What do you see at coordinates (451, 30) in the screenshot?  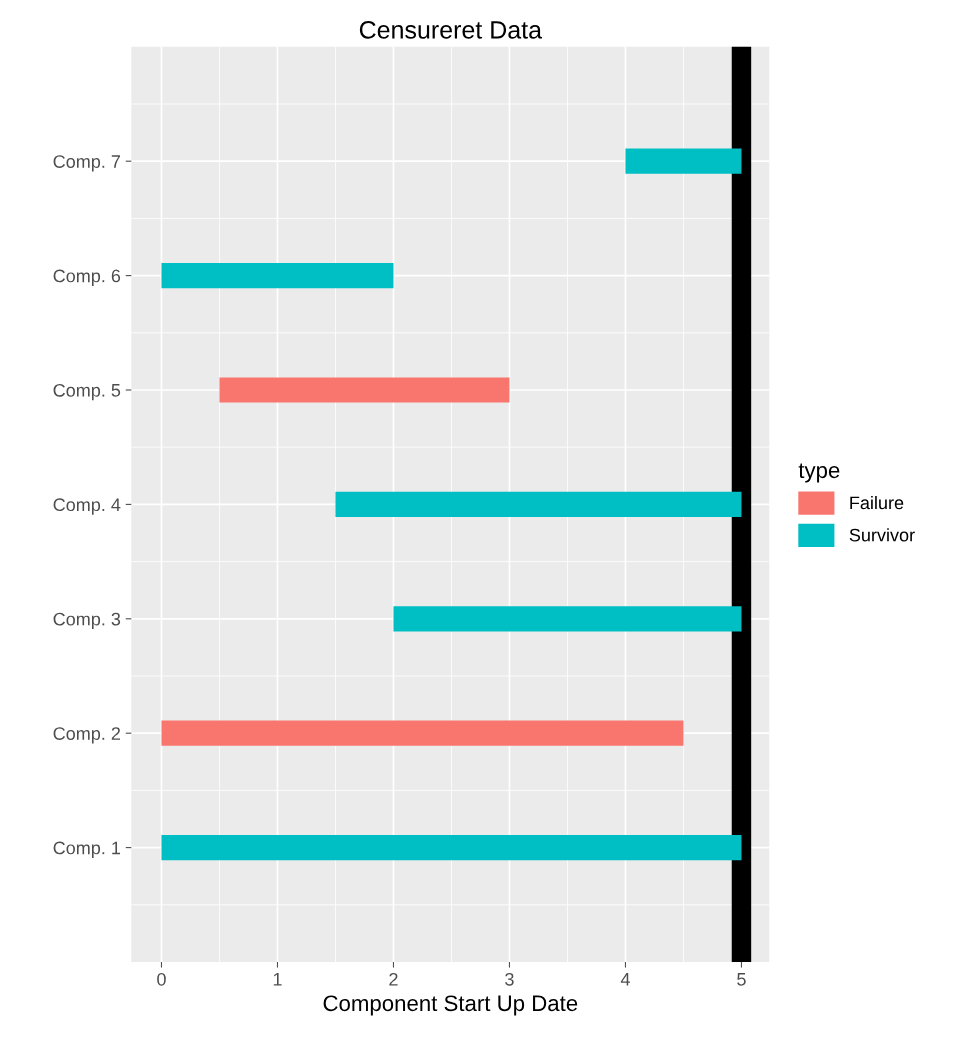 I see `chart-title: Censureret Data` at bounding box center [451, 30].